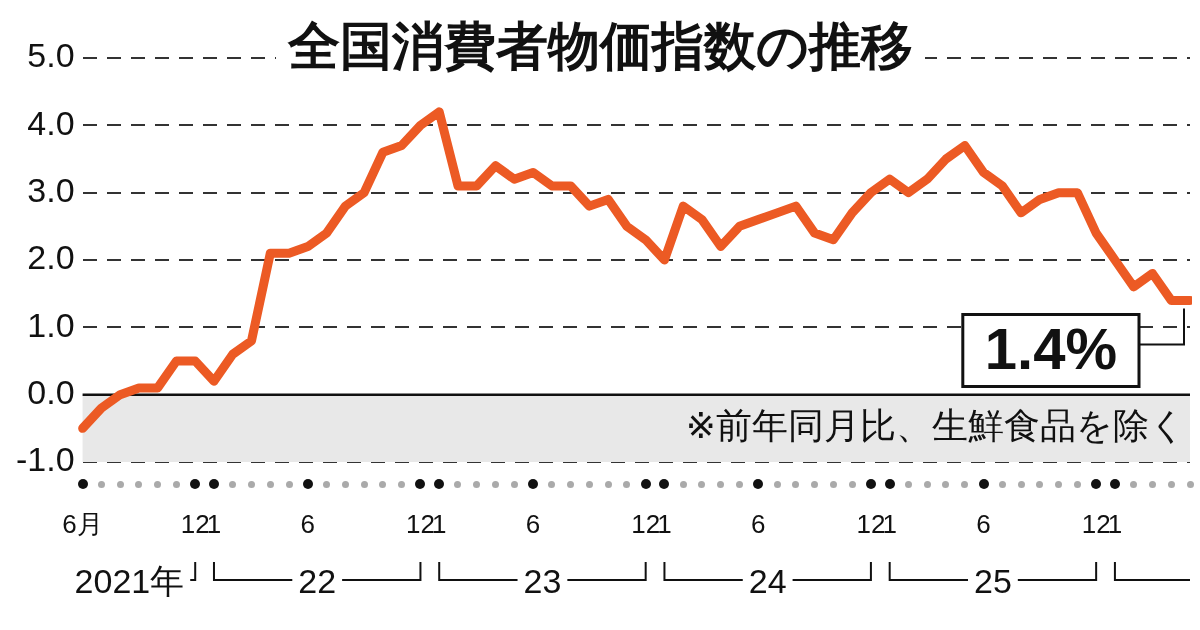 This screenshot has height=630, width=1200. I want to click on text: 2021年, so click(129, 581).